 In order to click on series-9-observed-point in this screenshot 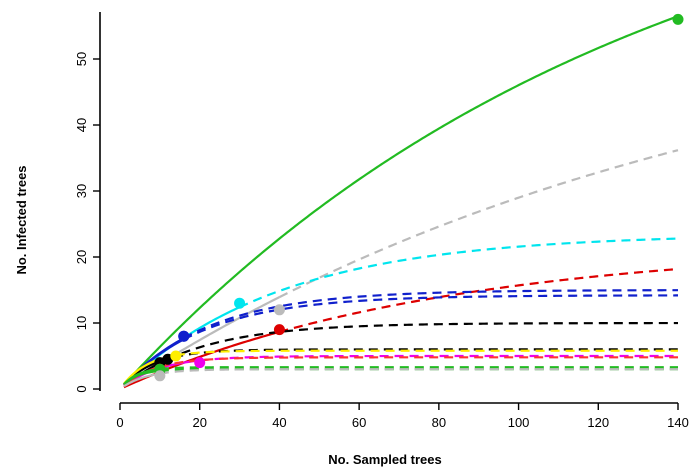, I will do `click(200, 363)`.